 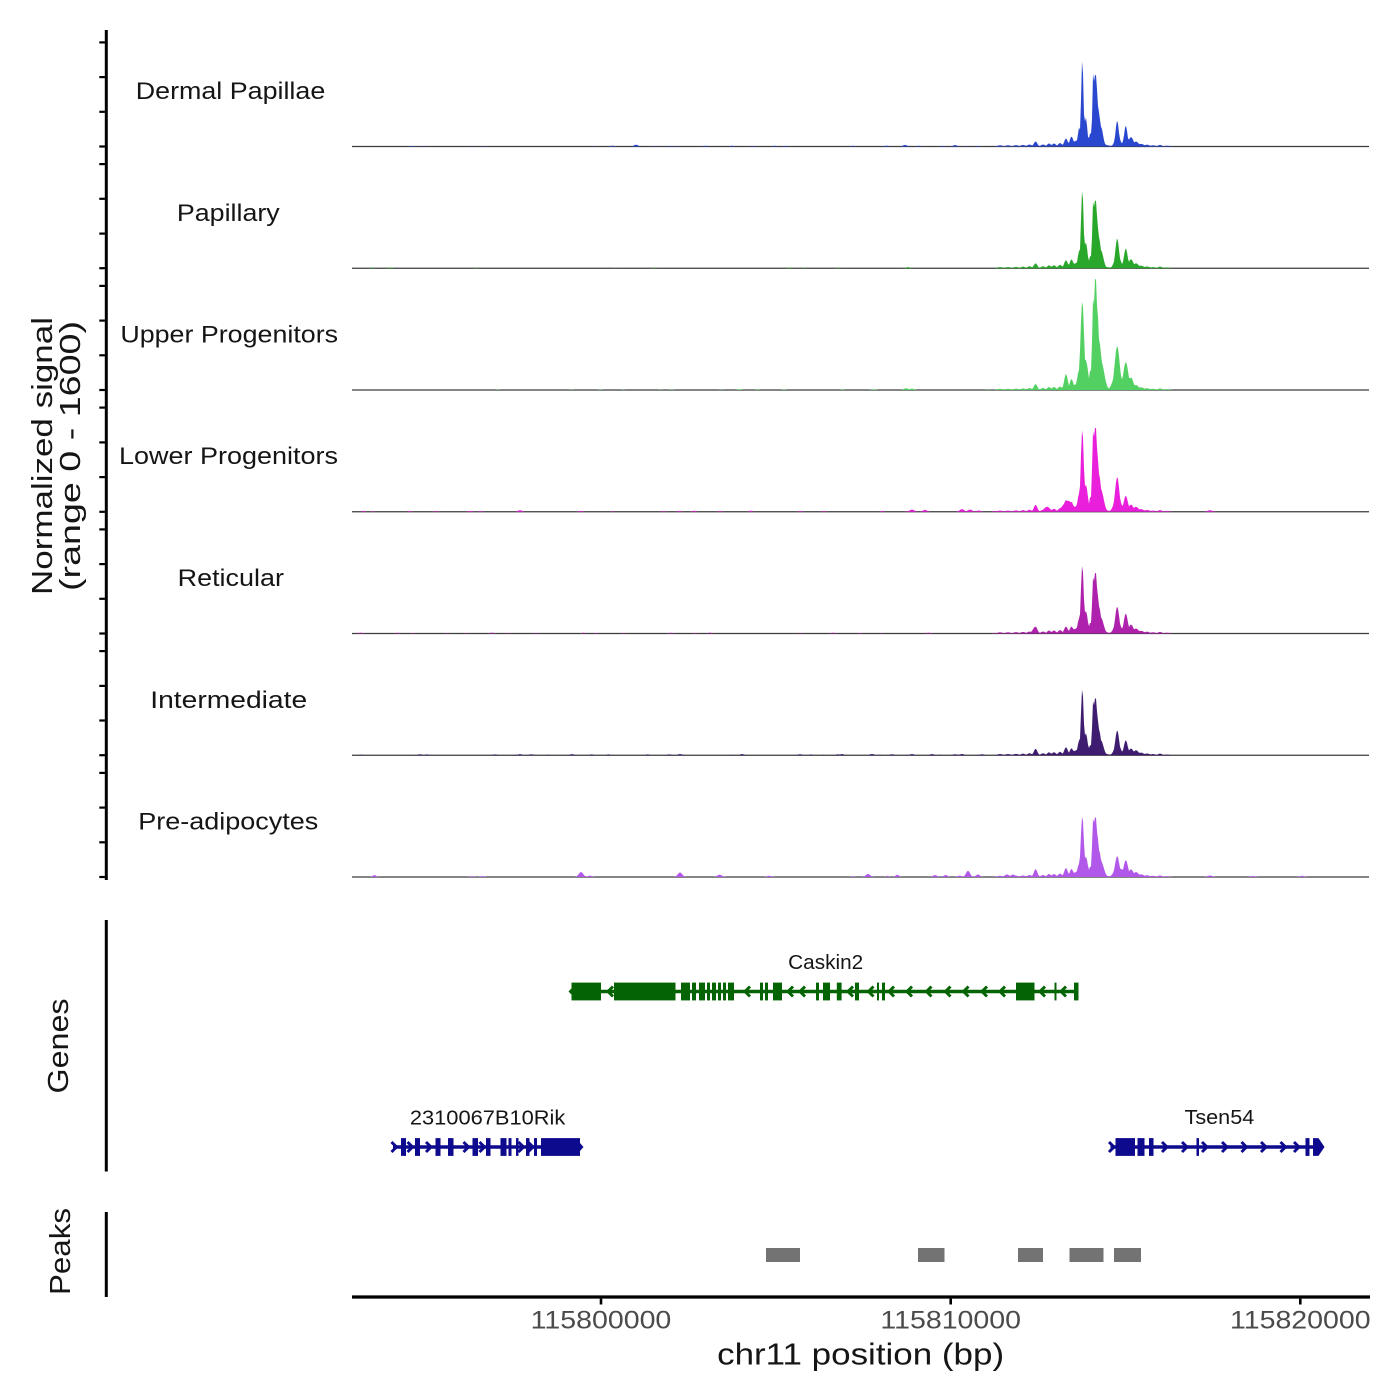 I want to click on svg-text: 2310067B10Rik, so click(x=488, y=1118).